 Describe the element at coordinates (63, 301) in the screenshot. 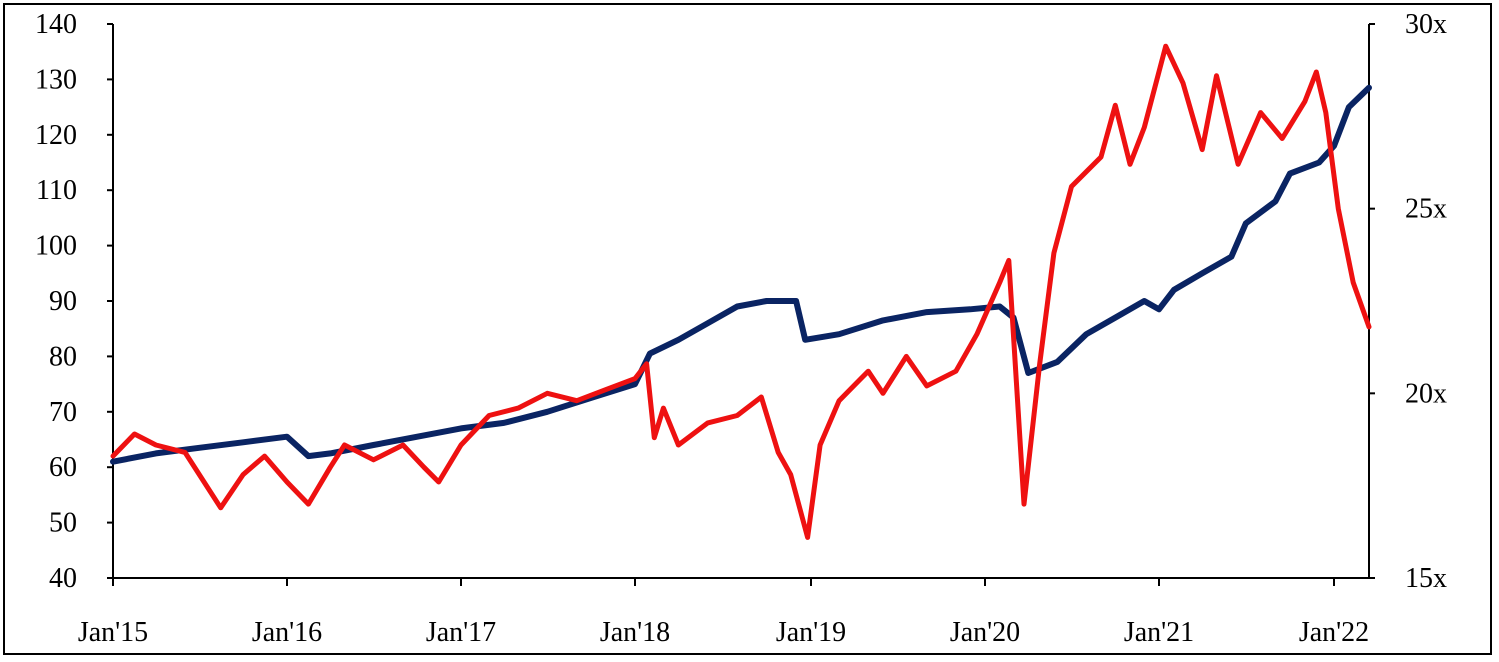

I see `left-y-tick-label: 90` at that location.